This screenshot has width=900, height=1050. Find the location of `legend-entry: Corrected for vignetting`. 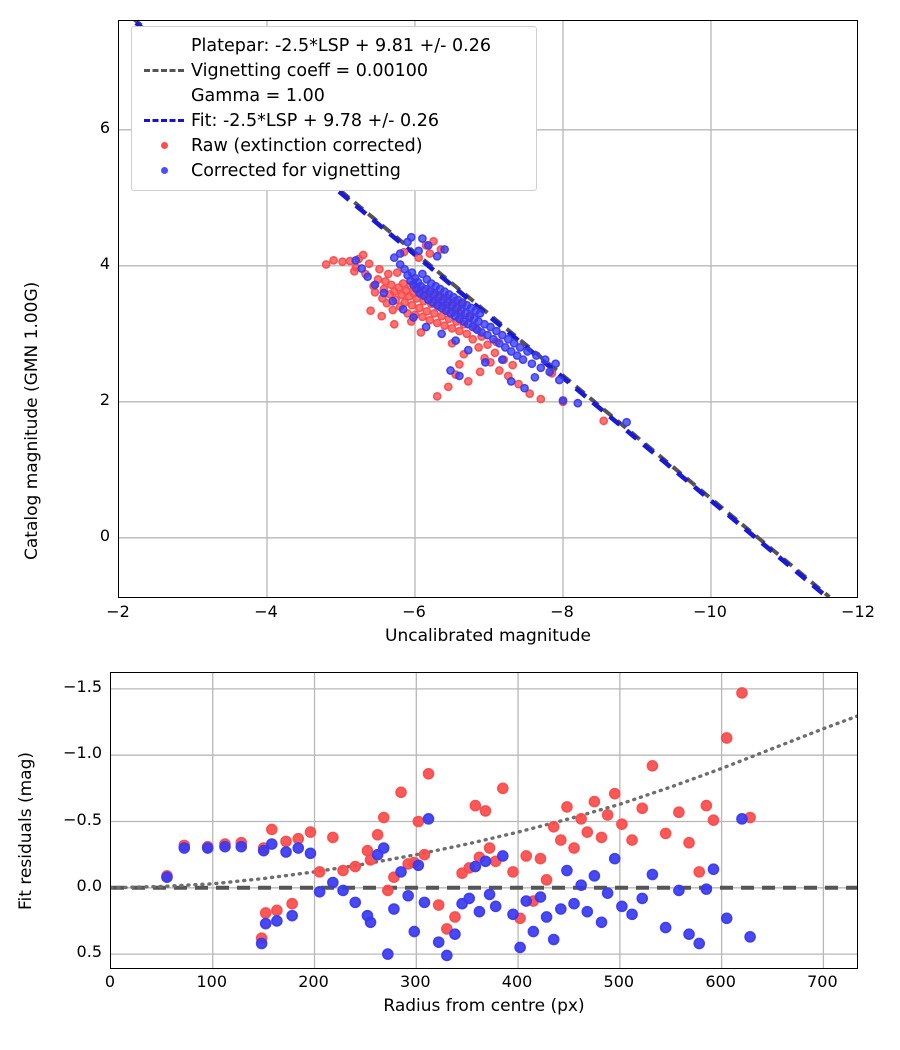

legend-entry: Corrected for vignetting is located at coordinates (334, 170).